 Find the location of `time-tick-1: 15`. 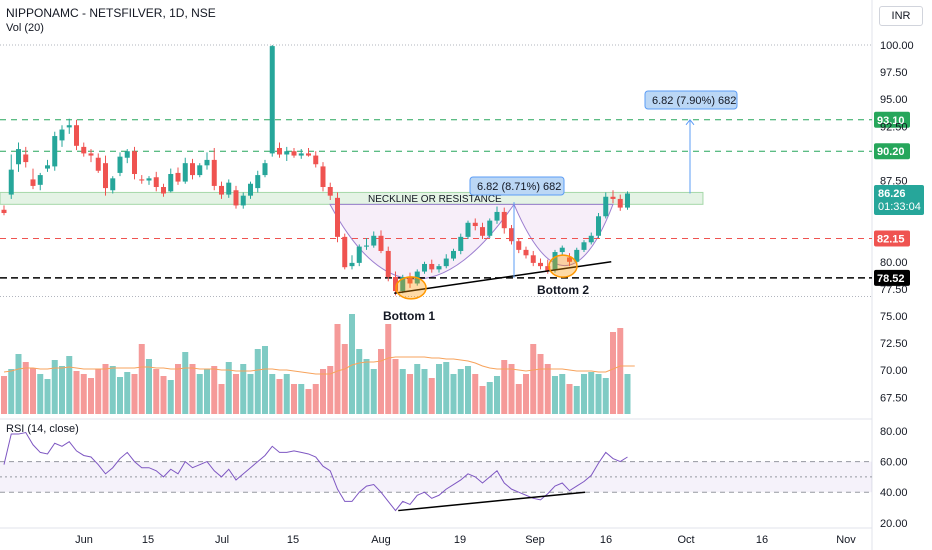

time-tick-1: 15 is located at coordinates (148, 540).